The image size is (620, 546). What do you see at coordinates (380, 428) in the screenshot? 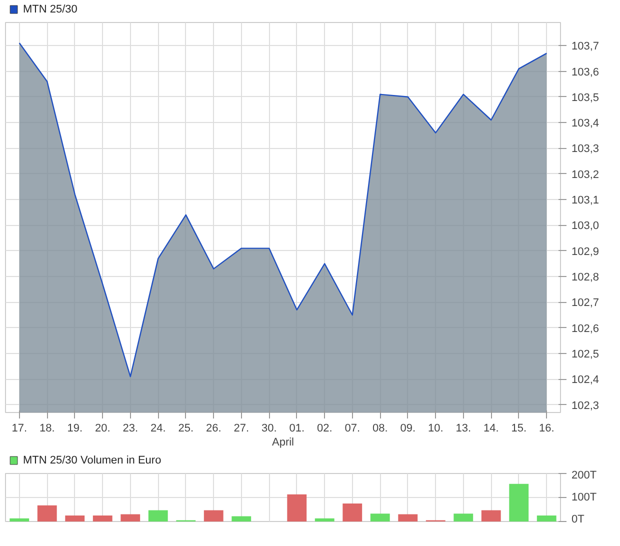
I see `x-tick-label: 08.` at bounding box center [380, 428].